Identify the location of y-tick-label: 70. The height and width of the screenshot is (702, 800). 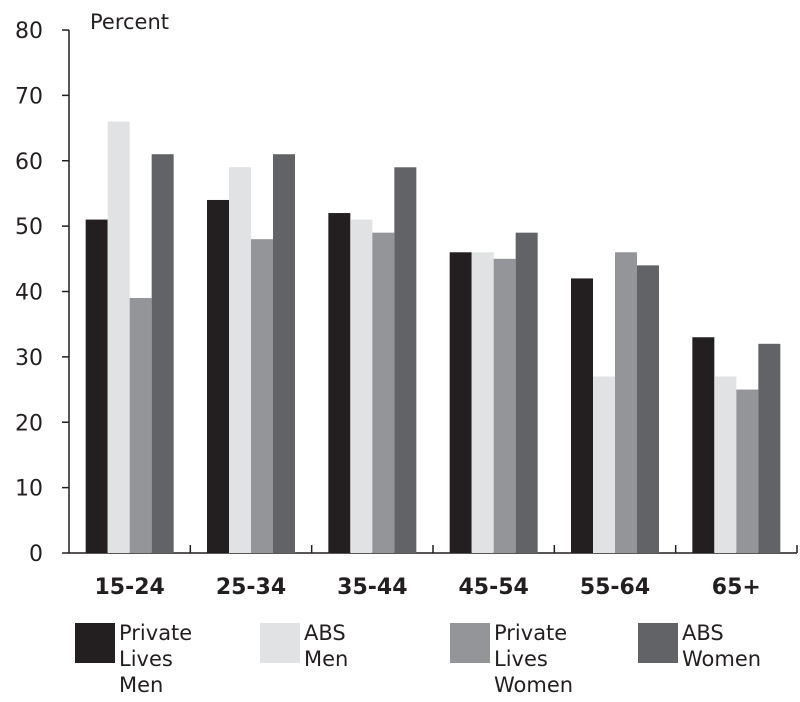
(29, 96).